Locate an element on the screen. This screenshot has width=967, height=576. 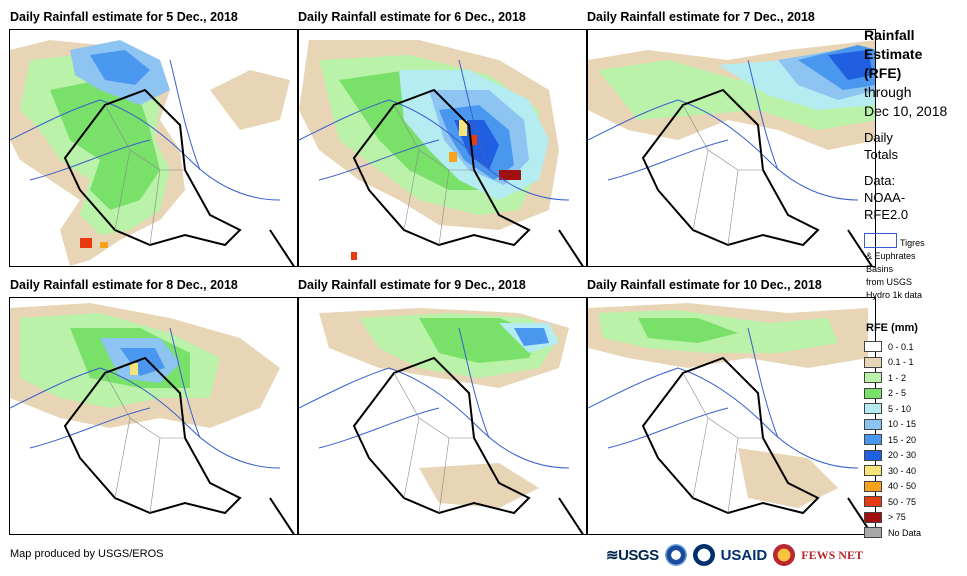
panel-title-3: Daily Rainfall estimate for 7 Dec., 2018 is located at coordinates (701, 17).